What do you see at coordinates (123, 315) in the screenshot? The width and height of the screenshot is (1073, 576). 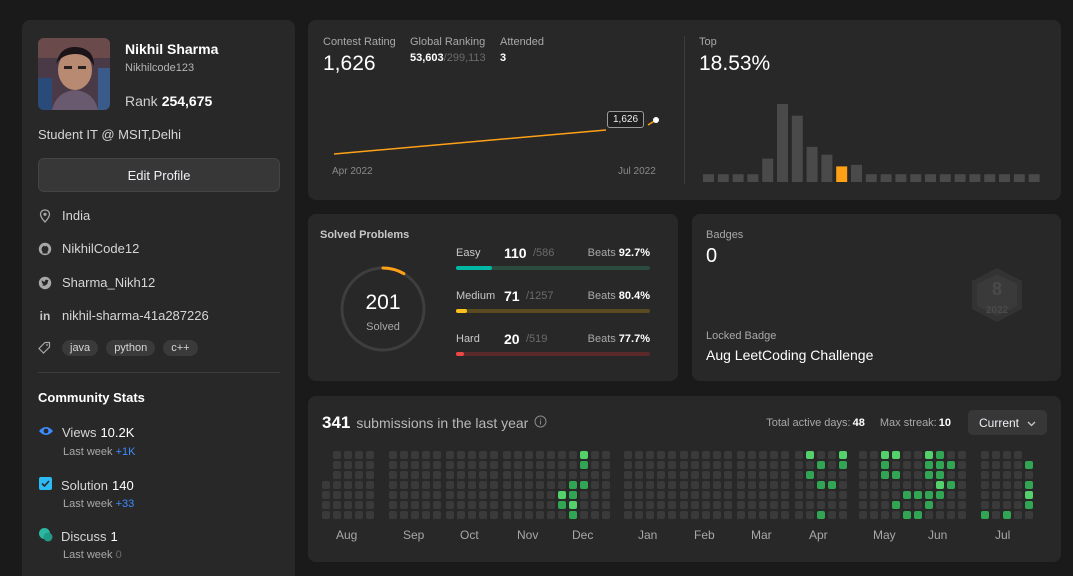 I see `linkedin-row: in nikhil-sharma-41a287226` at bounding box center [123, 315].